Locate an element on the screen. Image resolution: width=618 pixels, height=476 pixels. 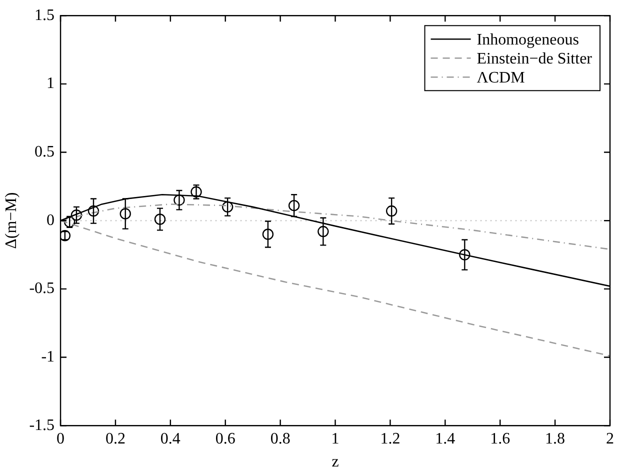
x-tick-label: 0.8 is located at coordinates (280, 439).